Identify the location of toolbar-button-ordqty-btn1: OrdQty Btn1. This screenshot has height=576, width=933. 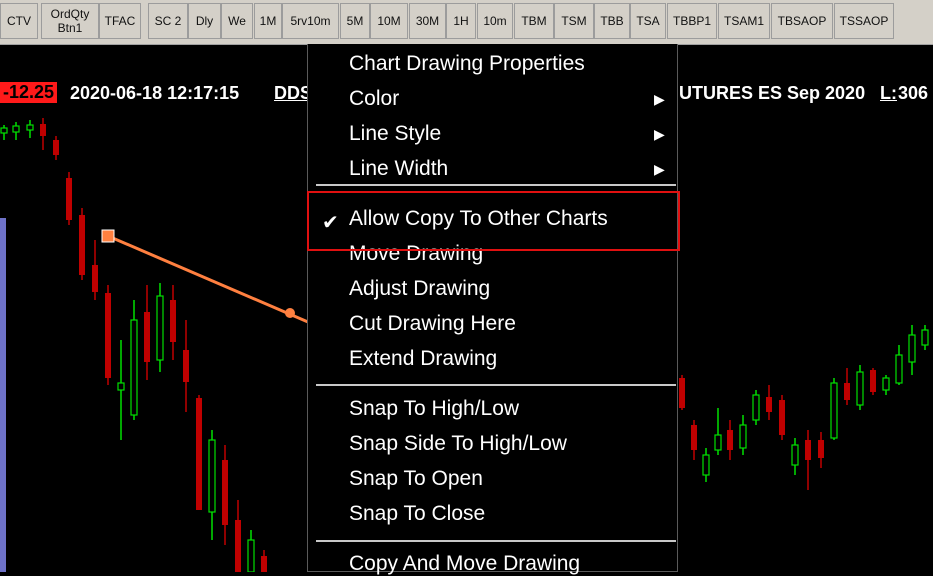
(70, 21).